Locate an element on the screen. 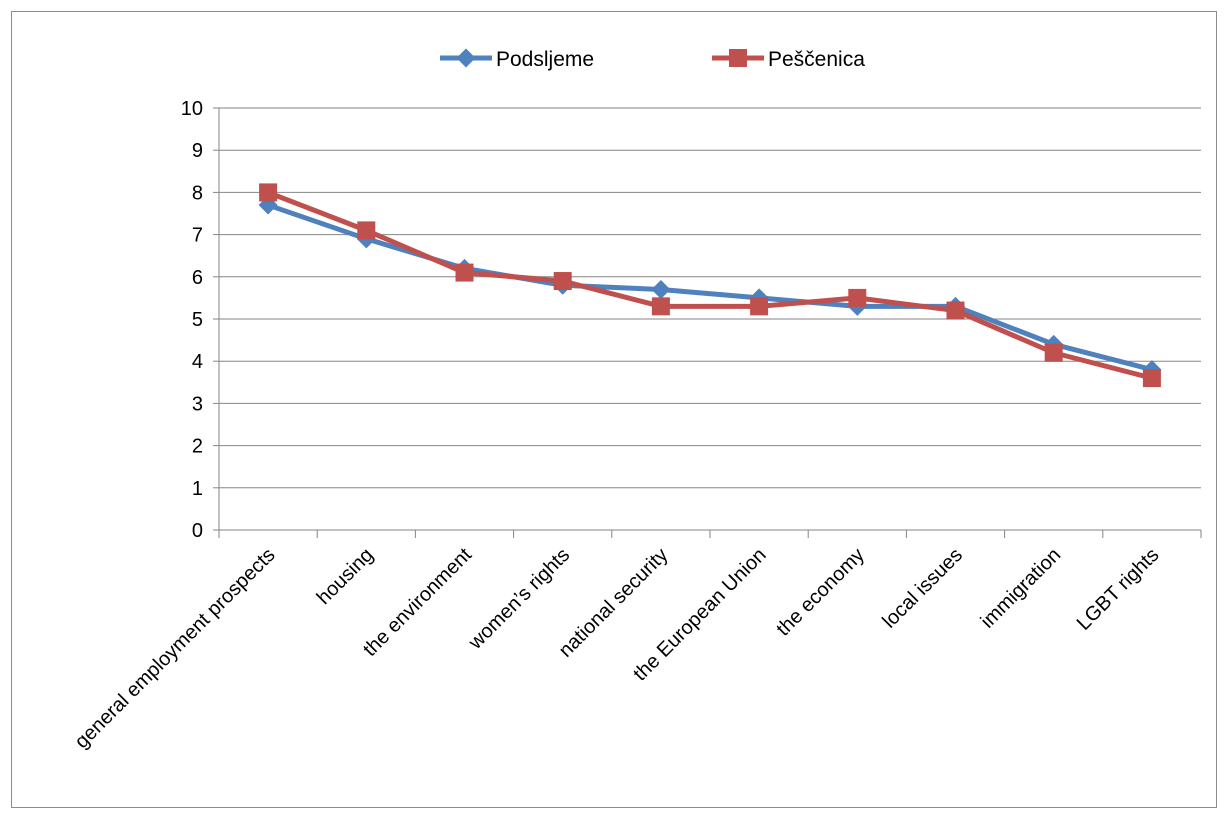 This screenshot has width=1230, height=816. y-tick-label-8: 8 is located at coordinates (197, 193).